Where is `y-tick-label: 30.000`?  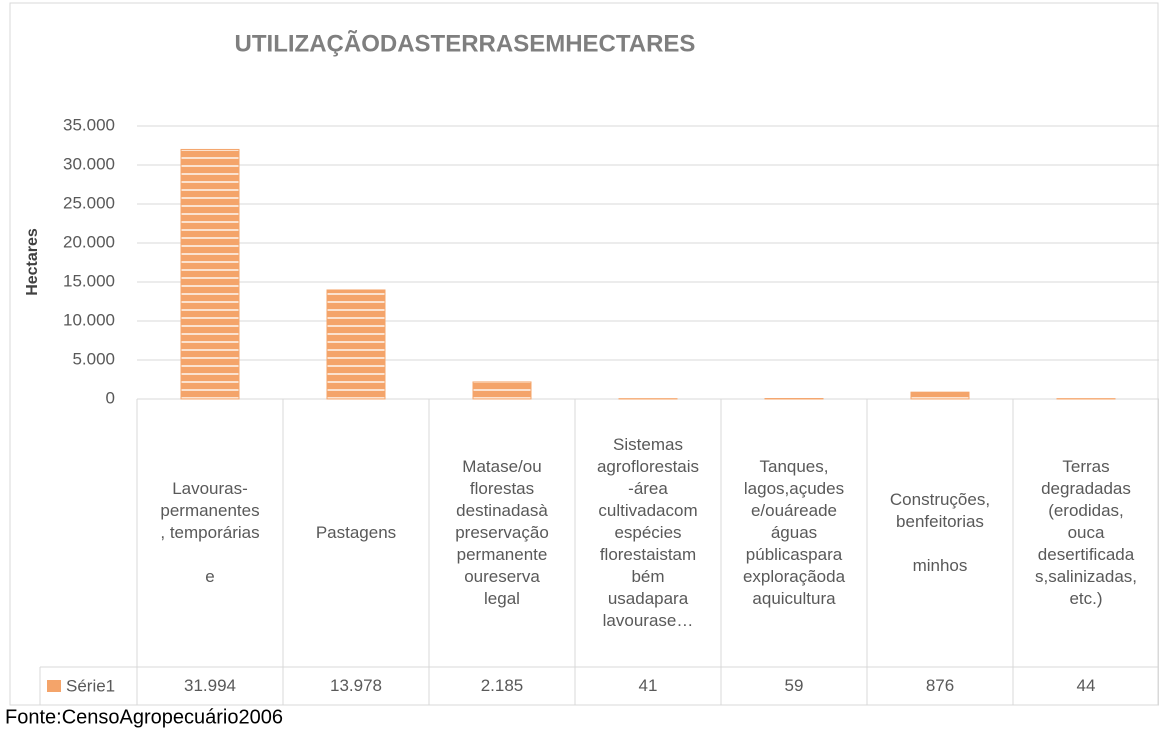
y-tick-label: 30.000 is located at coordinates (89, 163).